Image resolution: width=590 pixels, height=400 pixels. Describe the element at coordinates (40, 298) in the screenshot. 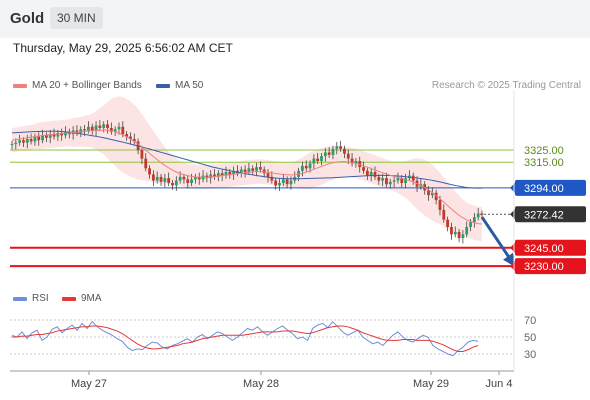

I see `rsi-legend-label: RSI` at that location.